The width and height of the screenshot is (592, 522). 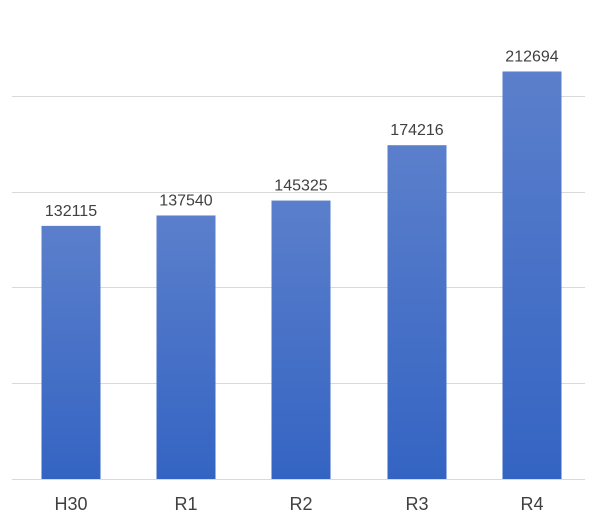 What do you see at coordinates (71, 352) in the screenshot?
I see `bar-h30` at bounding box center [71, 352].